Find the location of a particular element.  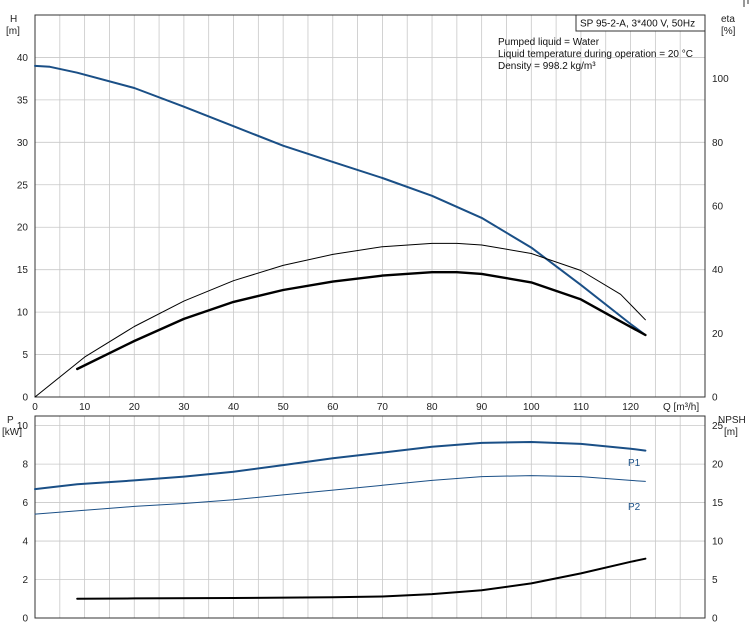

bottom-right-tick-label: 10 is located at coordinates (718, 542).